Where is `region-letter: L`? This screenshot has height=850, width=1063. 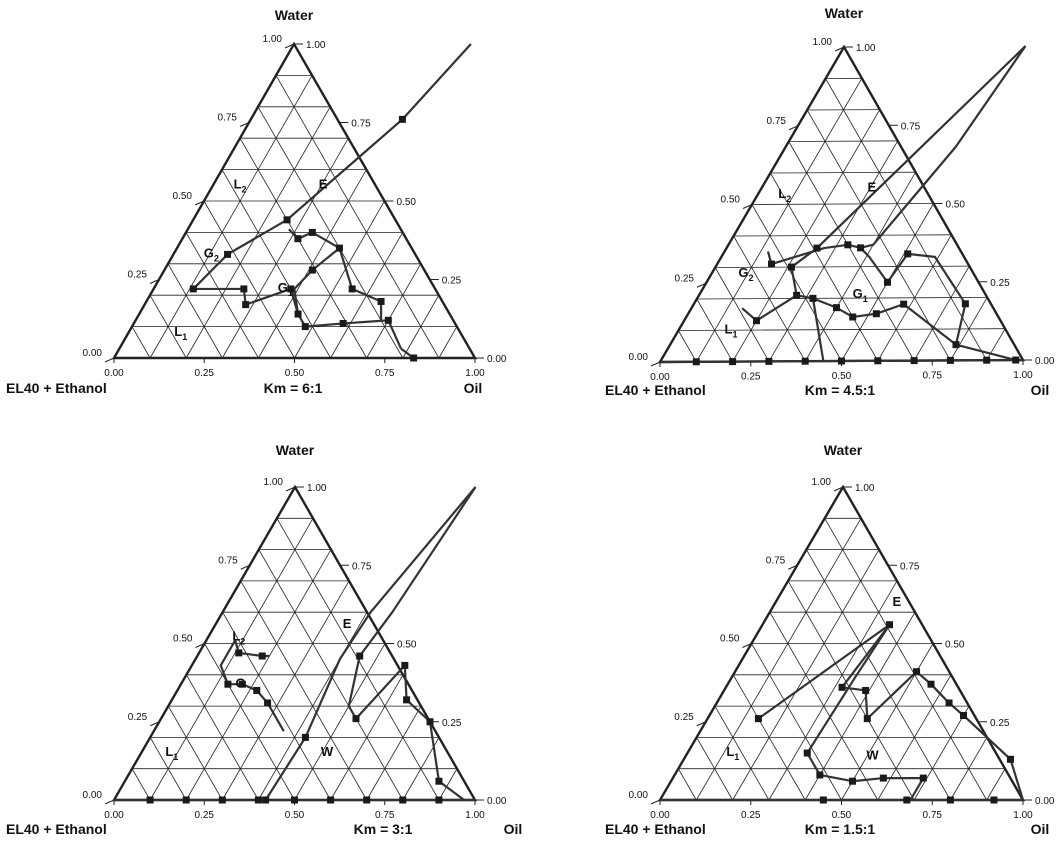 region-letter: L is located at coordinates (236, 635).